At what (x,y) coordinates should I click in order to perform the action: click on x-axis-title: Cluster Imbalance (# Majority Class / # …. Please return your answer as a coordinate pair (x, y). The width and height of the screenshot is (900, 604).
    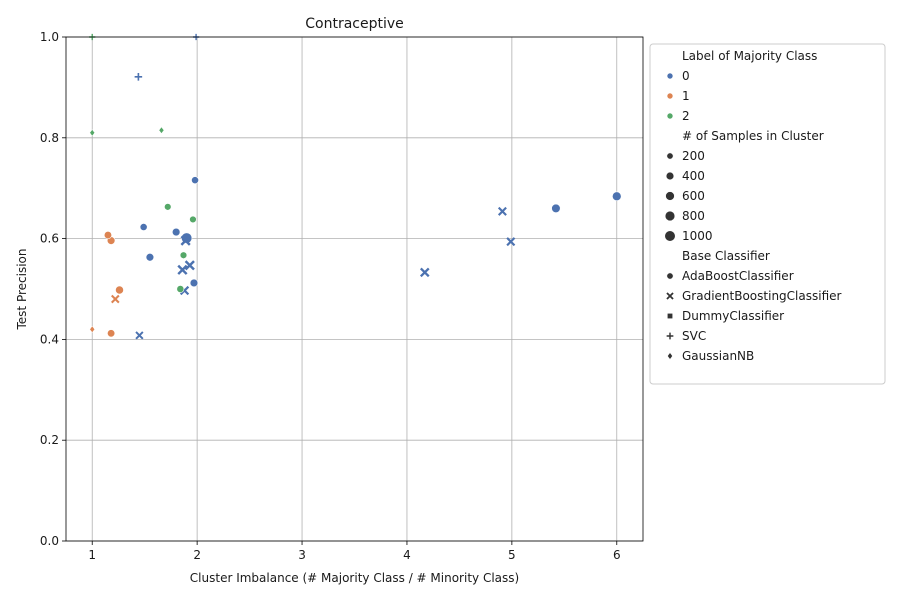
    Looking at the image, I should click on (354, 578).